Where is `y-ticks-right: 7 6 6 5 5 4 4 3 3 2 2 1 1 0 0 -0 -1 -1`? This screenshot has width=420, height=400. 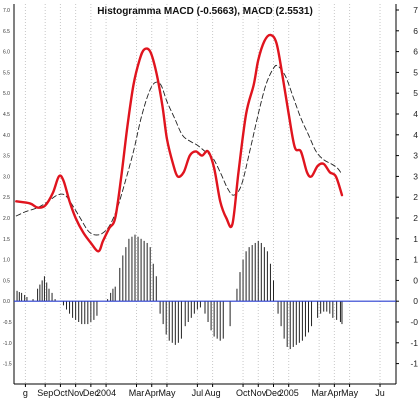 y-ticks-right: 7 6 6 5 5 4 4 3 3 2 2 1 1 0 0 -0 -1 -1 is located at coordinates (407, 187).